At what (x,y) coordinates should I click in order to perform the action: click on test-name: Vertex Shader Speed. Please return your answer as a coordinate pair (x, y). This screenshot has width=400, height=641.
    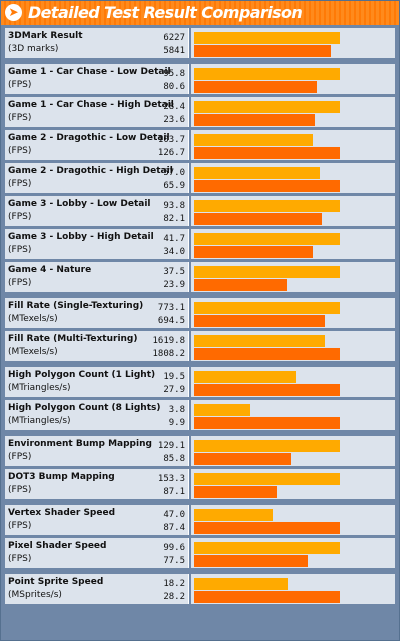
    Looking at the image, I should click on (62, 513).